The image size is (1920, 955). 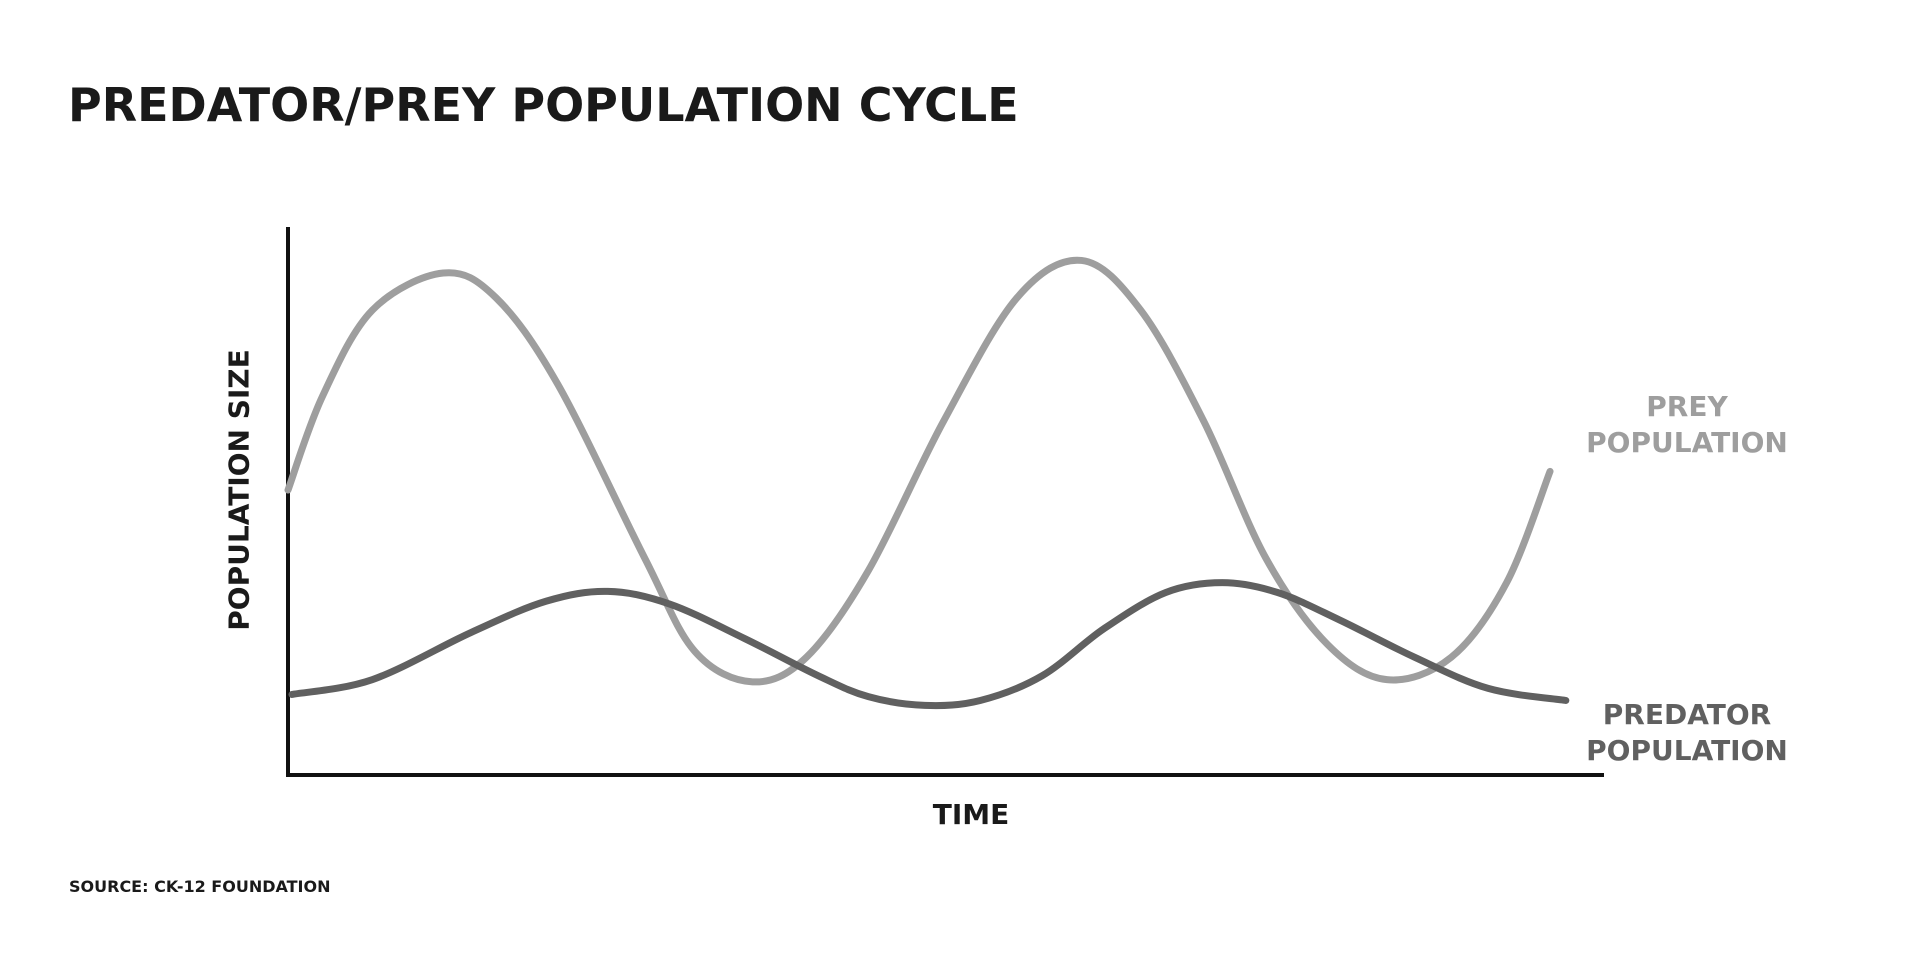 I want to click on legend-label: PREY POPULATION, so click(x=1687, y=425).